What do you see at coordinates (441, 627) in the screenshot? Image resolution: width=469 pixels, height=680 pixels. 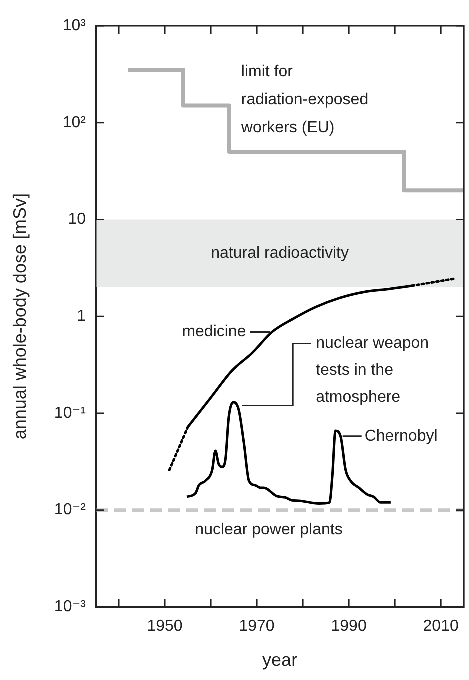 I see `x-tick-label: 2010` at bounding box center [441, 627].